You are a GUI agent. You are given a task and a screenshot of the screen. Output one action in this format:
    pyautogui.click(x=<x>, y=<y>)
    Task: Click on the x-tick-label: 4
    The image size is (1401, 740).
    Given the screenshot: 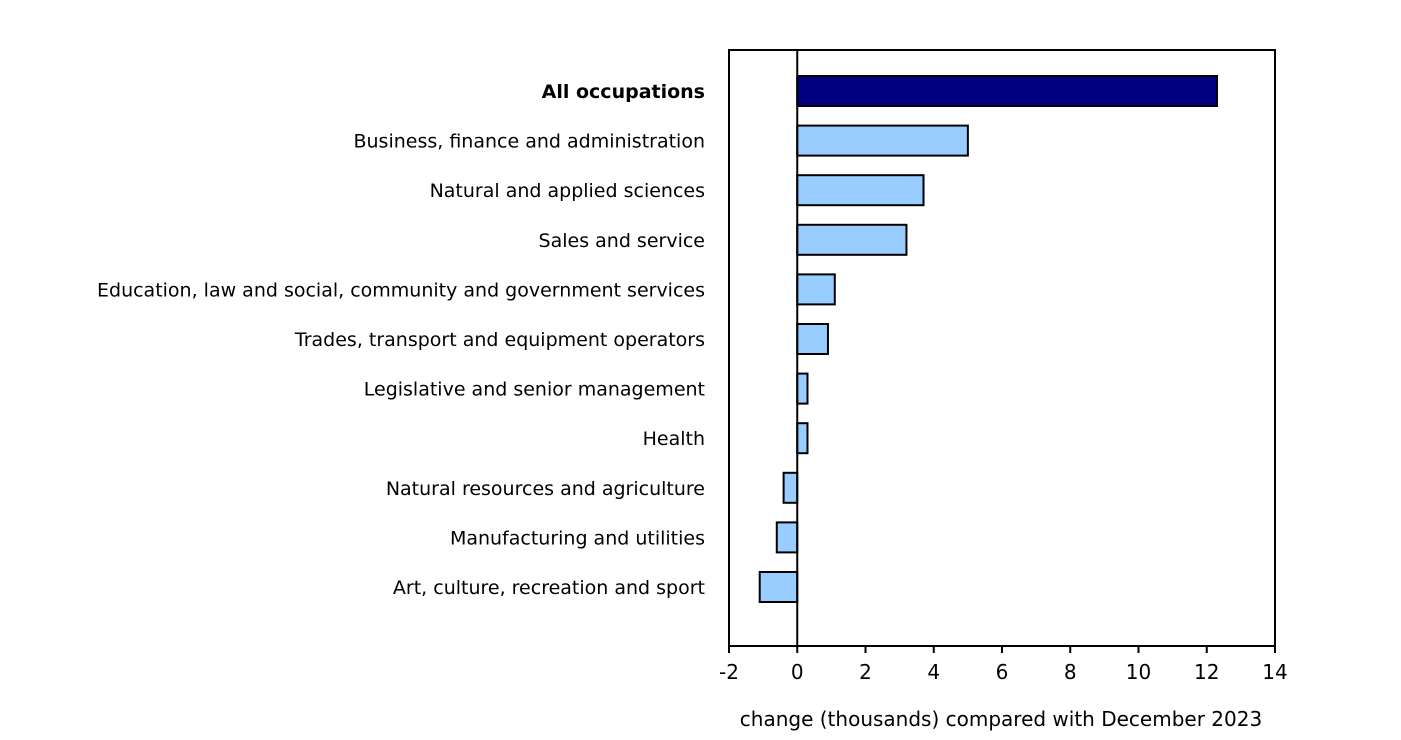 What is the action you would take?
    pyautogui.click(x=933, y=672)
    